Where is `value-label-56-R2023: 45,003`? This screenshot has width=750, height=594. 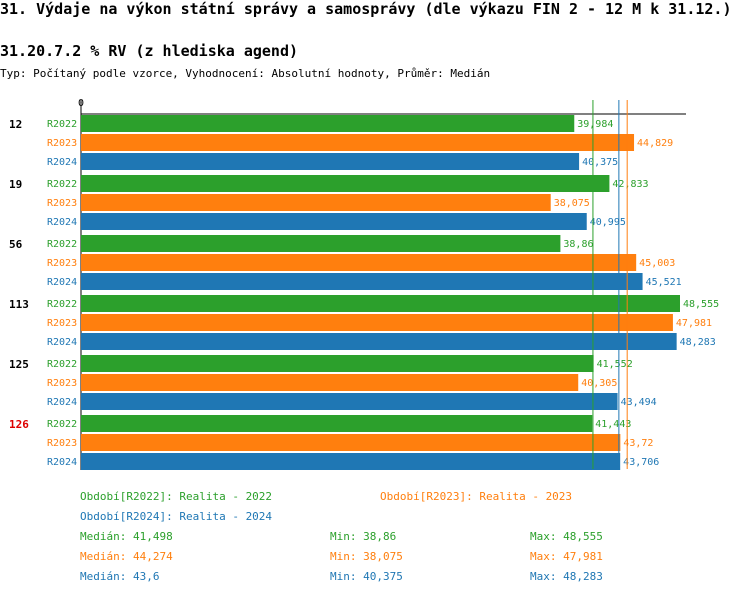 value-label-56-R2023: 45,003 is located at coordinates (657, 263).